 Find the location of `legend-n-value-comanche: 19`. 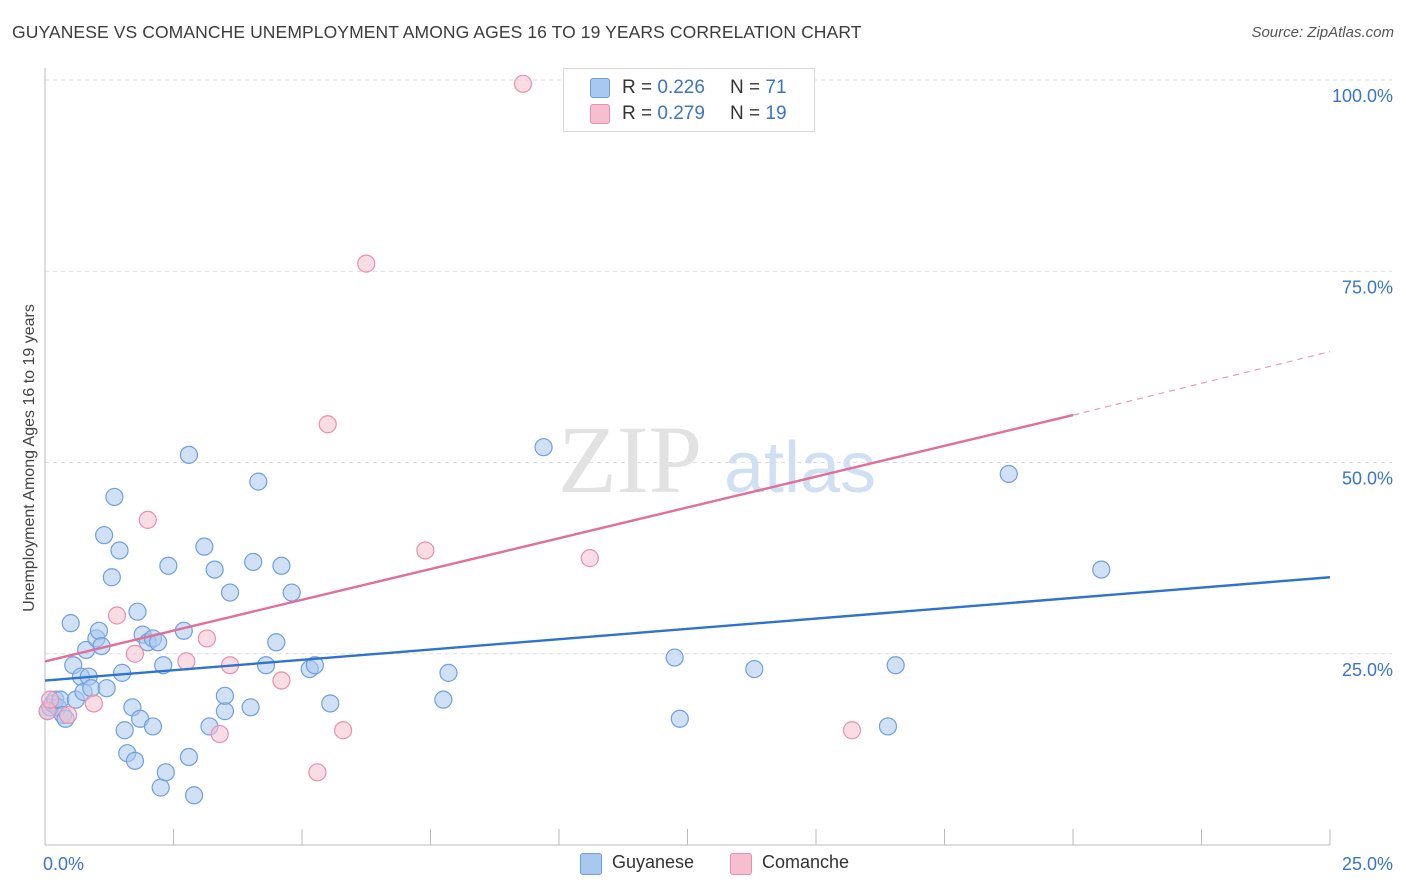

legend-n-value-comanche: 19 is located at coordinates (776, 113).